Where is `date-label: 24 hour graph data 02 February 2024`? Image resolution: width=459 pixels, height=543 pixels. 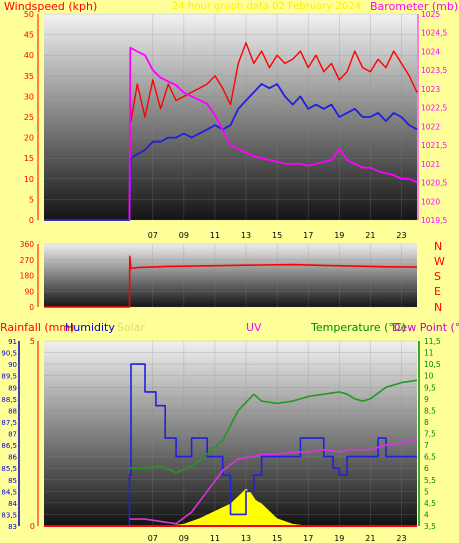
date-label: 24 hour graph data 02 February 2024 is located at coordinates (266, 6).